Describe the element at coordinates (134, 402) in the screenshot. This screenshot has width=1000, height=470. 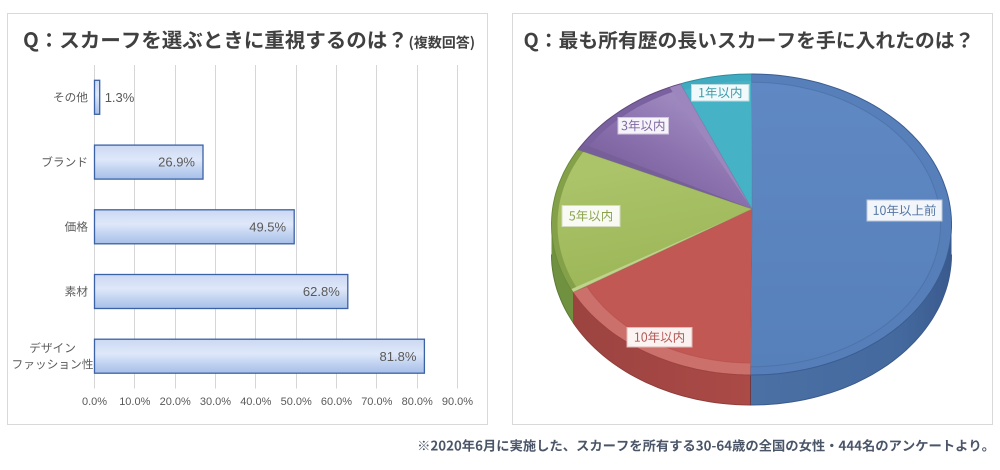
I see `svg-text: 10.0%` at that location.